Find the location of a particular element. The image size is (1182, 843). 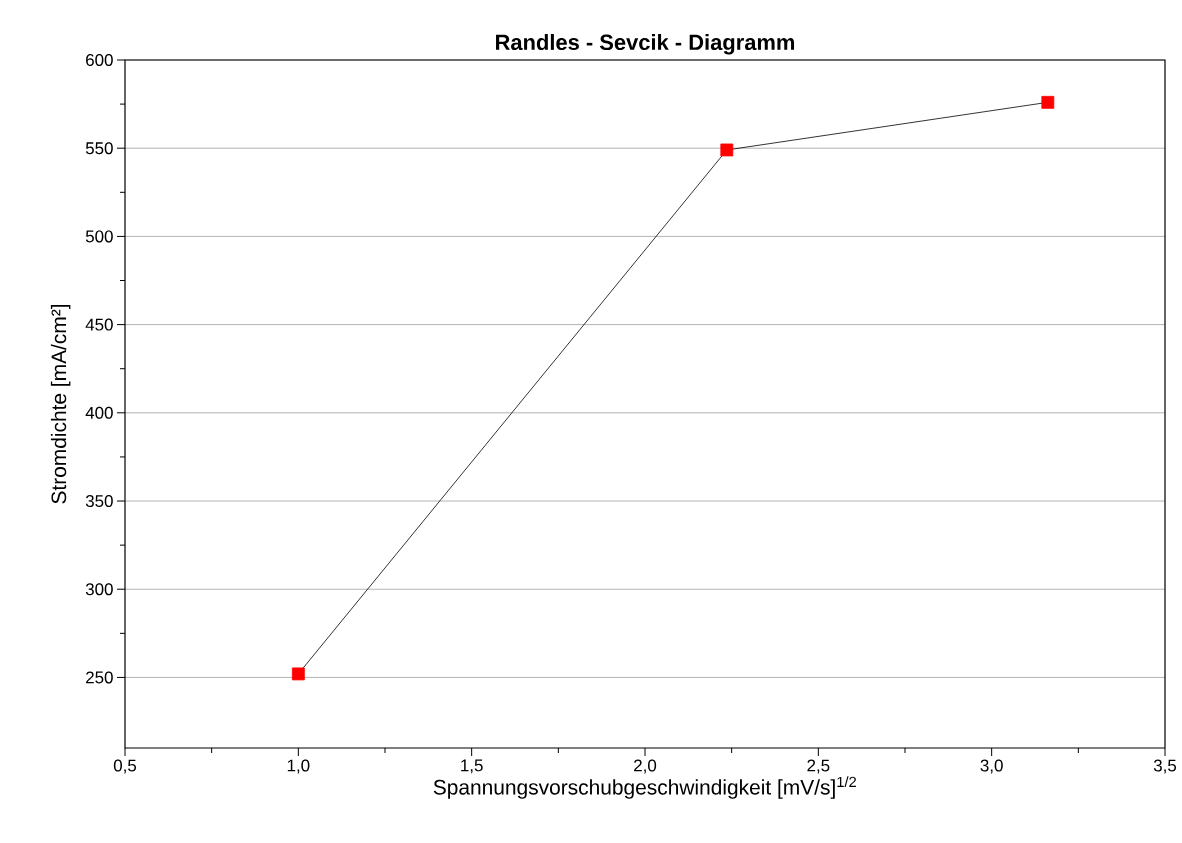

y-tick-label: 550 is located at coordinates (99, 148).